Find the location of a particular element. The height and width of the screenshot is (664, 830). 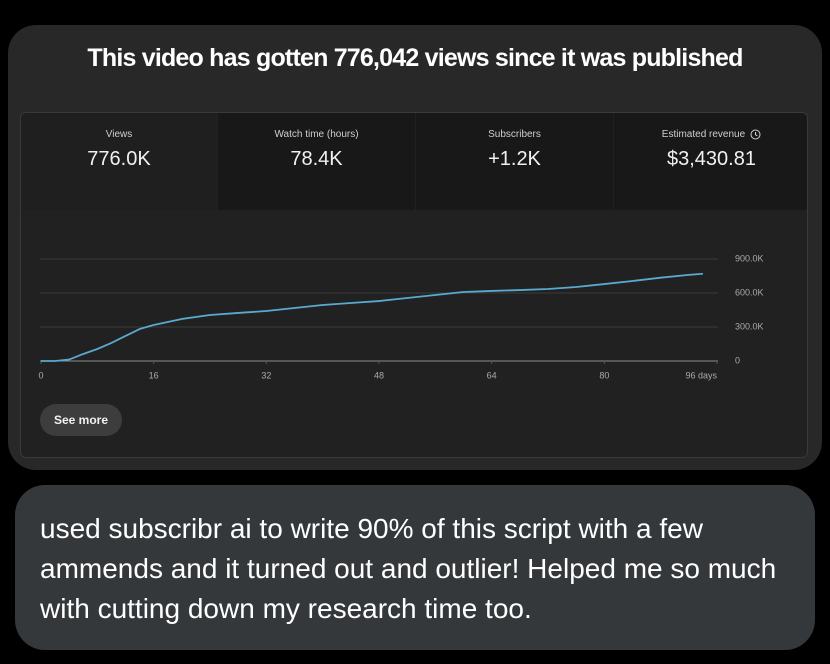

views-line is located at coordinates (372, 317).